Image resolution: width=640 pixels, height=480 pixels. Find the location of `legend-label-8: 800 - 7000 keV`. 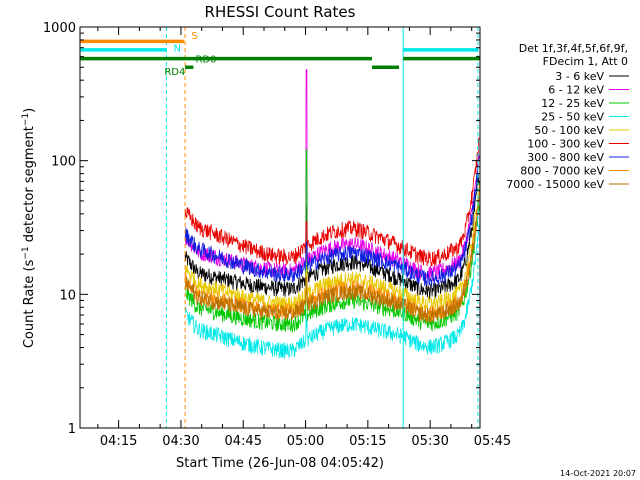

legend-label-8: 800 - 7000 keV is located at coordinates (562, 171).